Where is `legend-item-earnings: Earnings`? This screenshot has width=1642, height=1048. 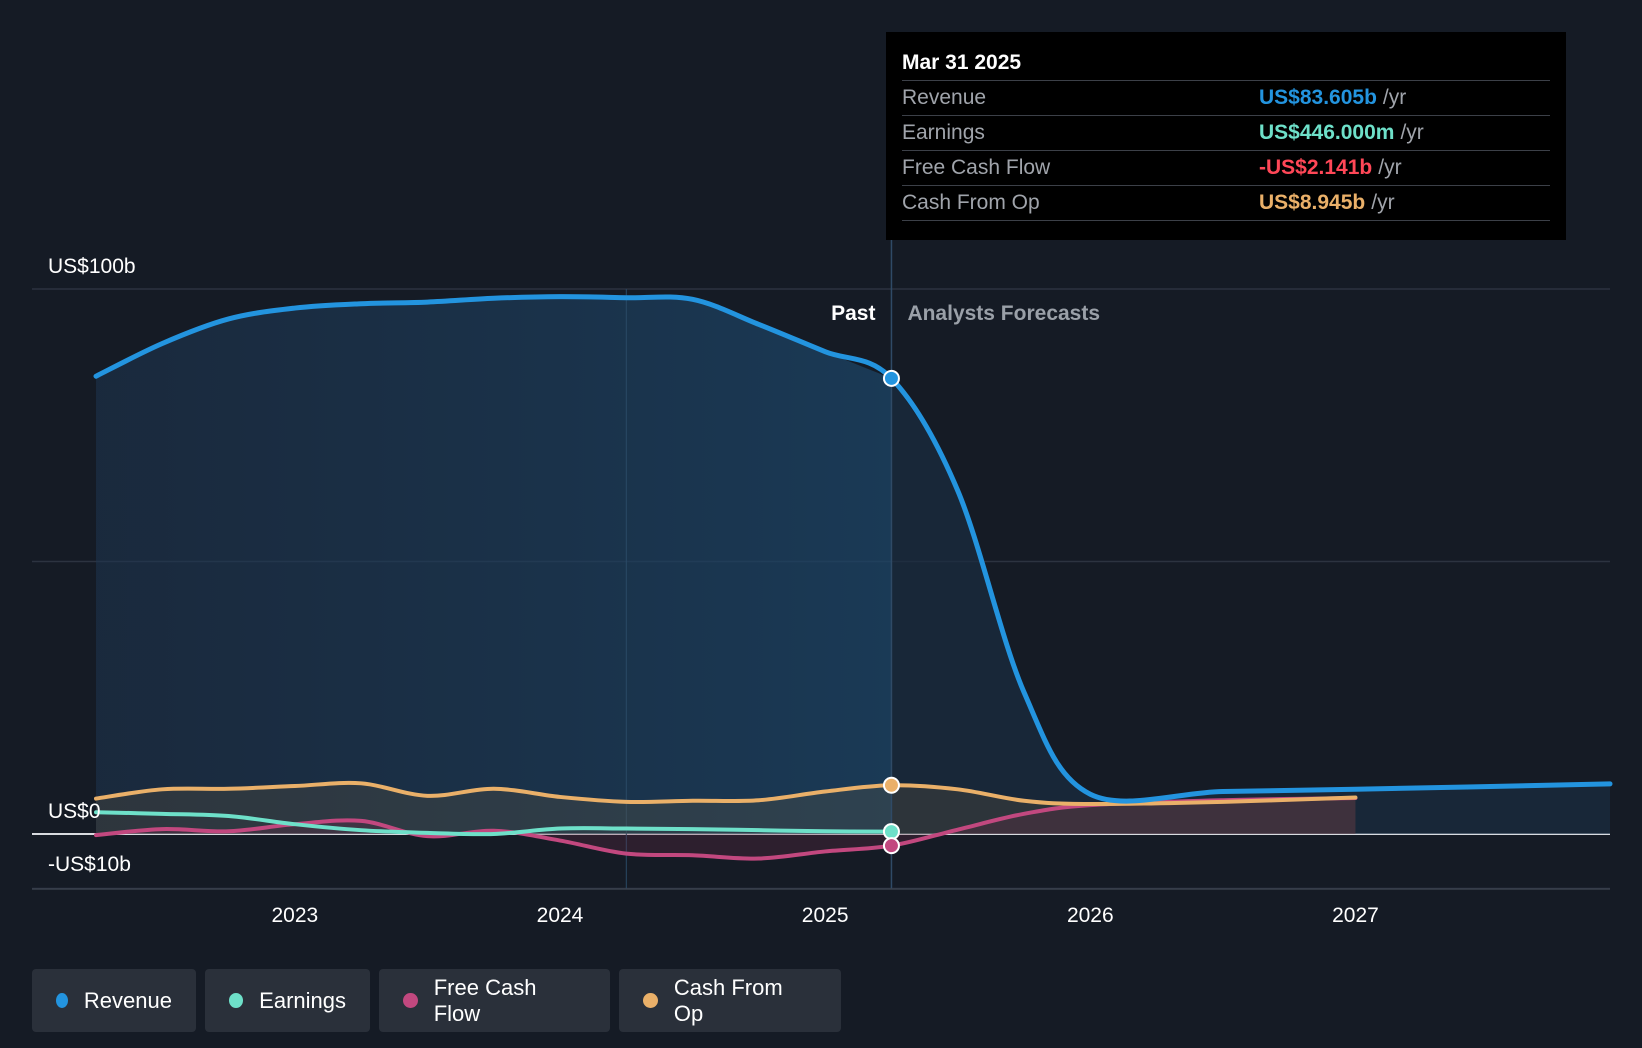
legend-item-earnings: Earnings is located at coordinates (287, 1000).